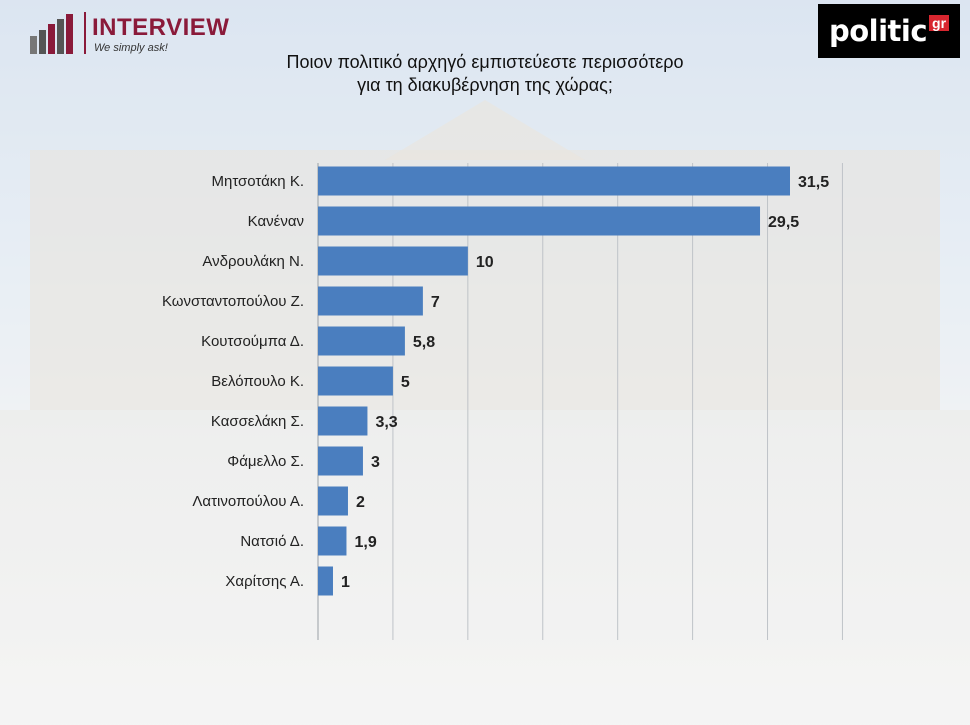 Image resolution: width=970 pixels, height=725 pixels. I want to click on data-label: 1, so click(345, 582).